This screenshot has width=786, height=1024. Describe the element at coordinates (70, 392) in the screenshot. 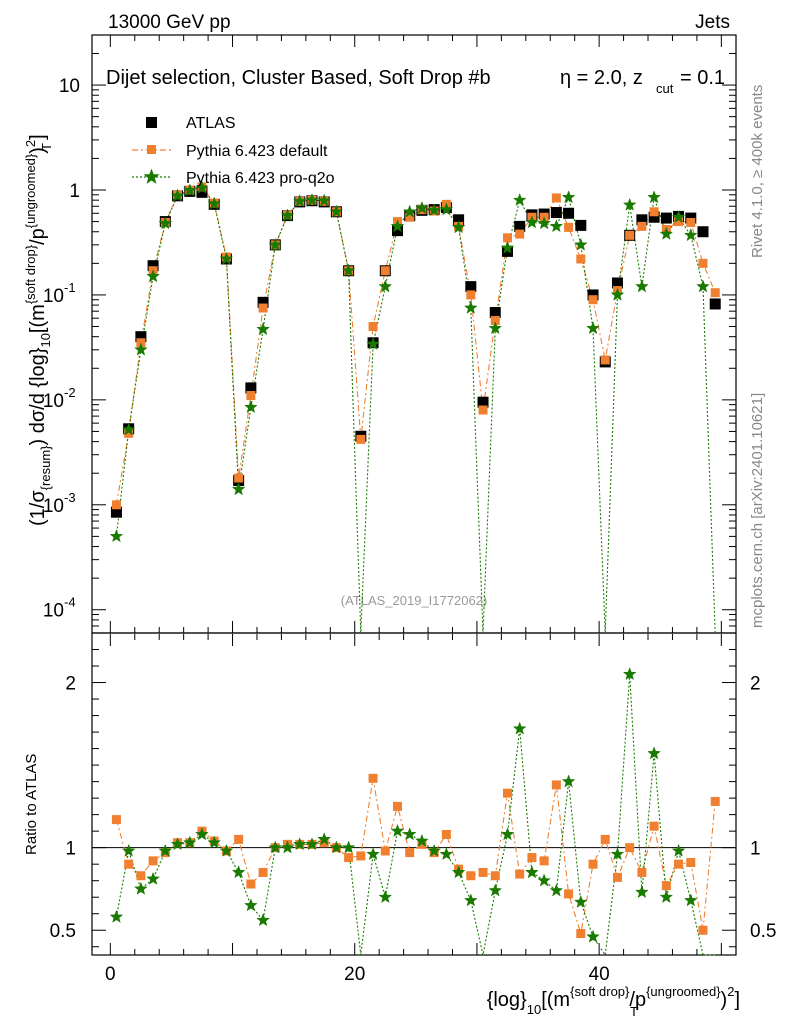

I see `y-tick-label-exponent: -2` at that location.